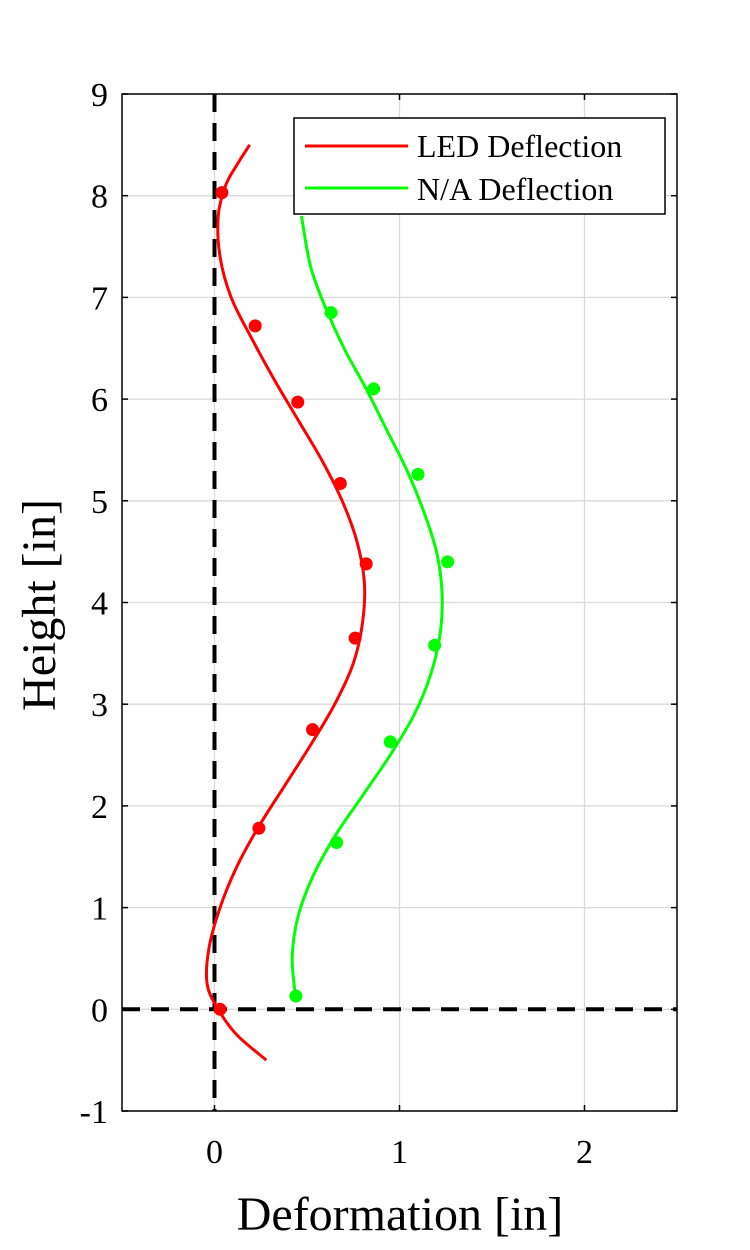 The width and height of the screenshot is (750, 1250). Describe the element at coordinates (99, 400) in the screenshot. I see `y-tick-label: 6` at that location.